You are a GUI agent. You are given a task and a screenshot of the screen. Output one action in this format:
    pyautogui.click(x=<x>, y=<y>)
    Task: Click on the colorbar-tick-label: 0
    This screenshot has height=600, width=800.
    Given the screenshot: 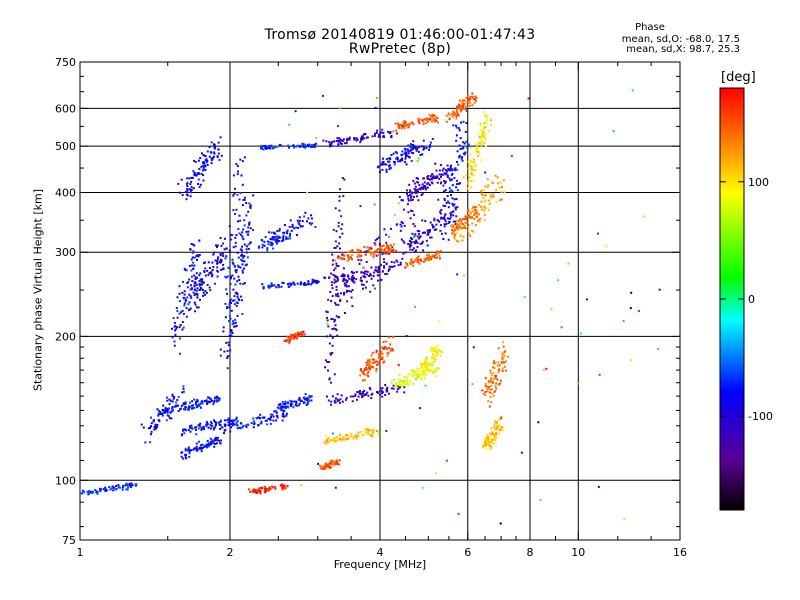 What is the action you would take?
    pyautogui.click(x=751, y=299)
    